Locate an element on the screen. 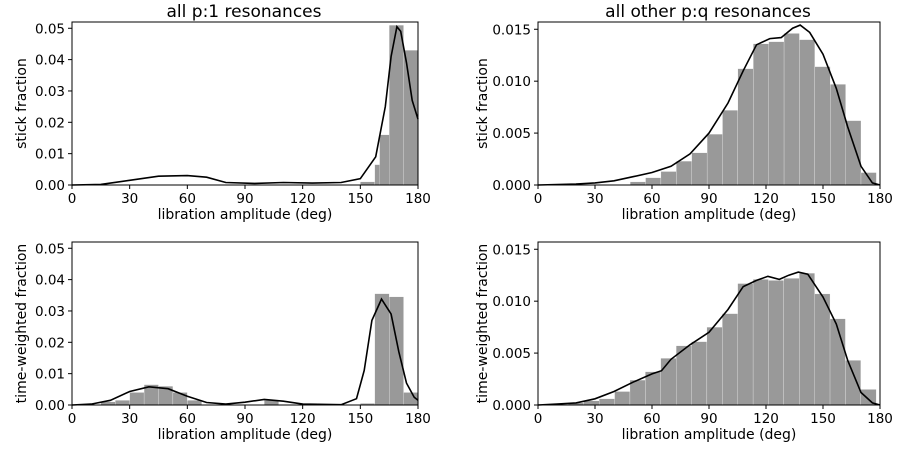 This screenshot has width=900, height=450. y-tick-label: 0.04 is located at coordinates (50, 281).